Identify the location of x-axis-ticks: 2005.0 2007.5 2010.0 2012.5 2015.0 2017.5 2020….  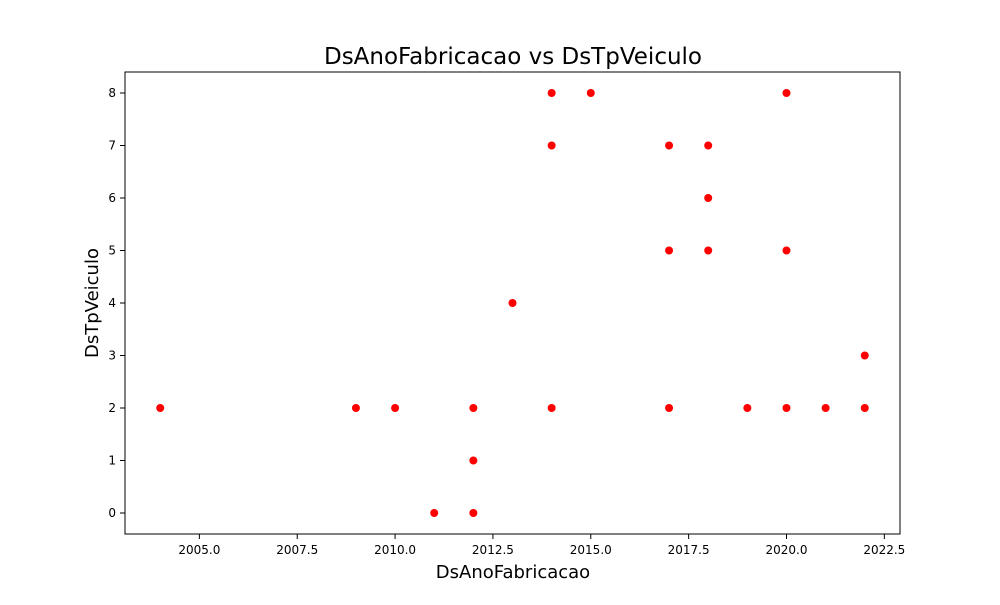
(541, 545).